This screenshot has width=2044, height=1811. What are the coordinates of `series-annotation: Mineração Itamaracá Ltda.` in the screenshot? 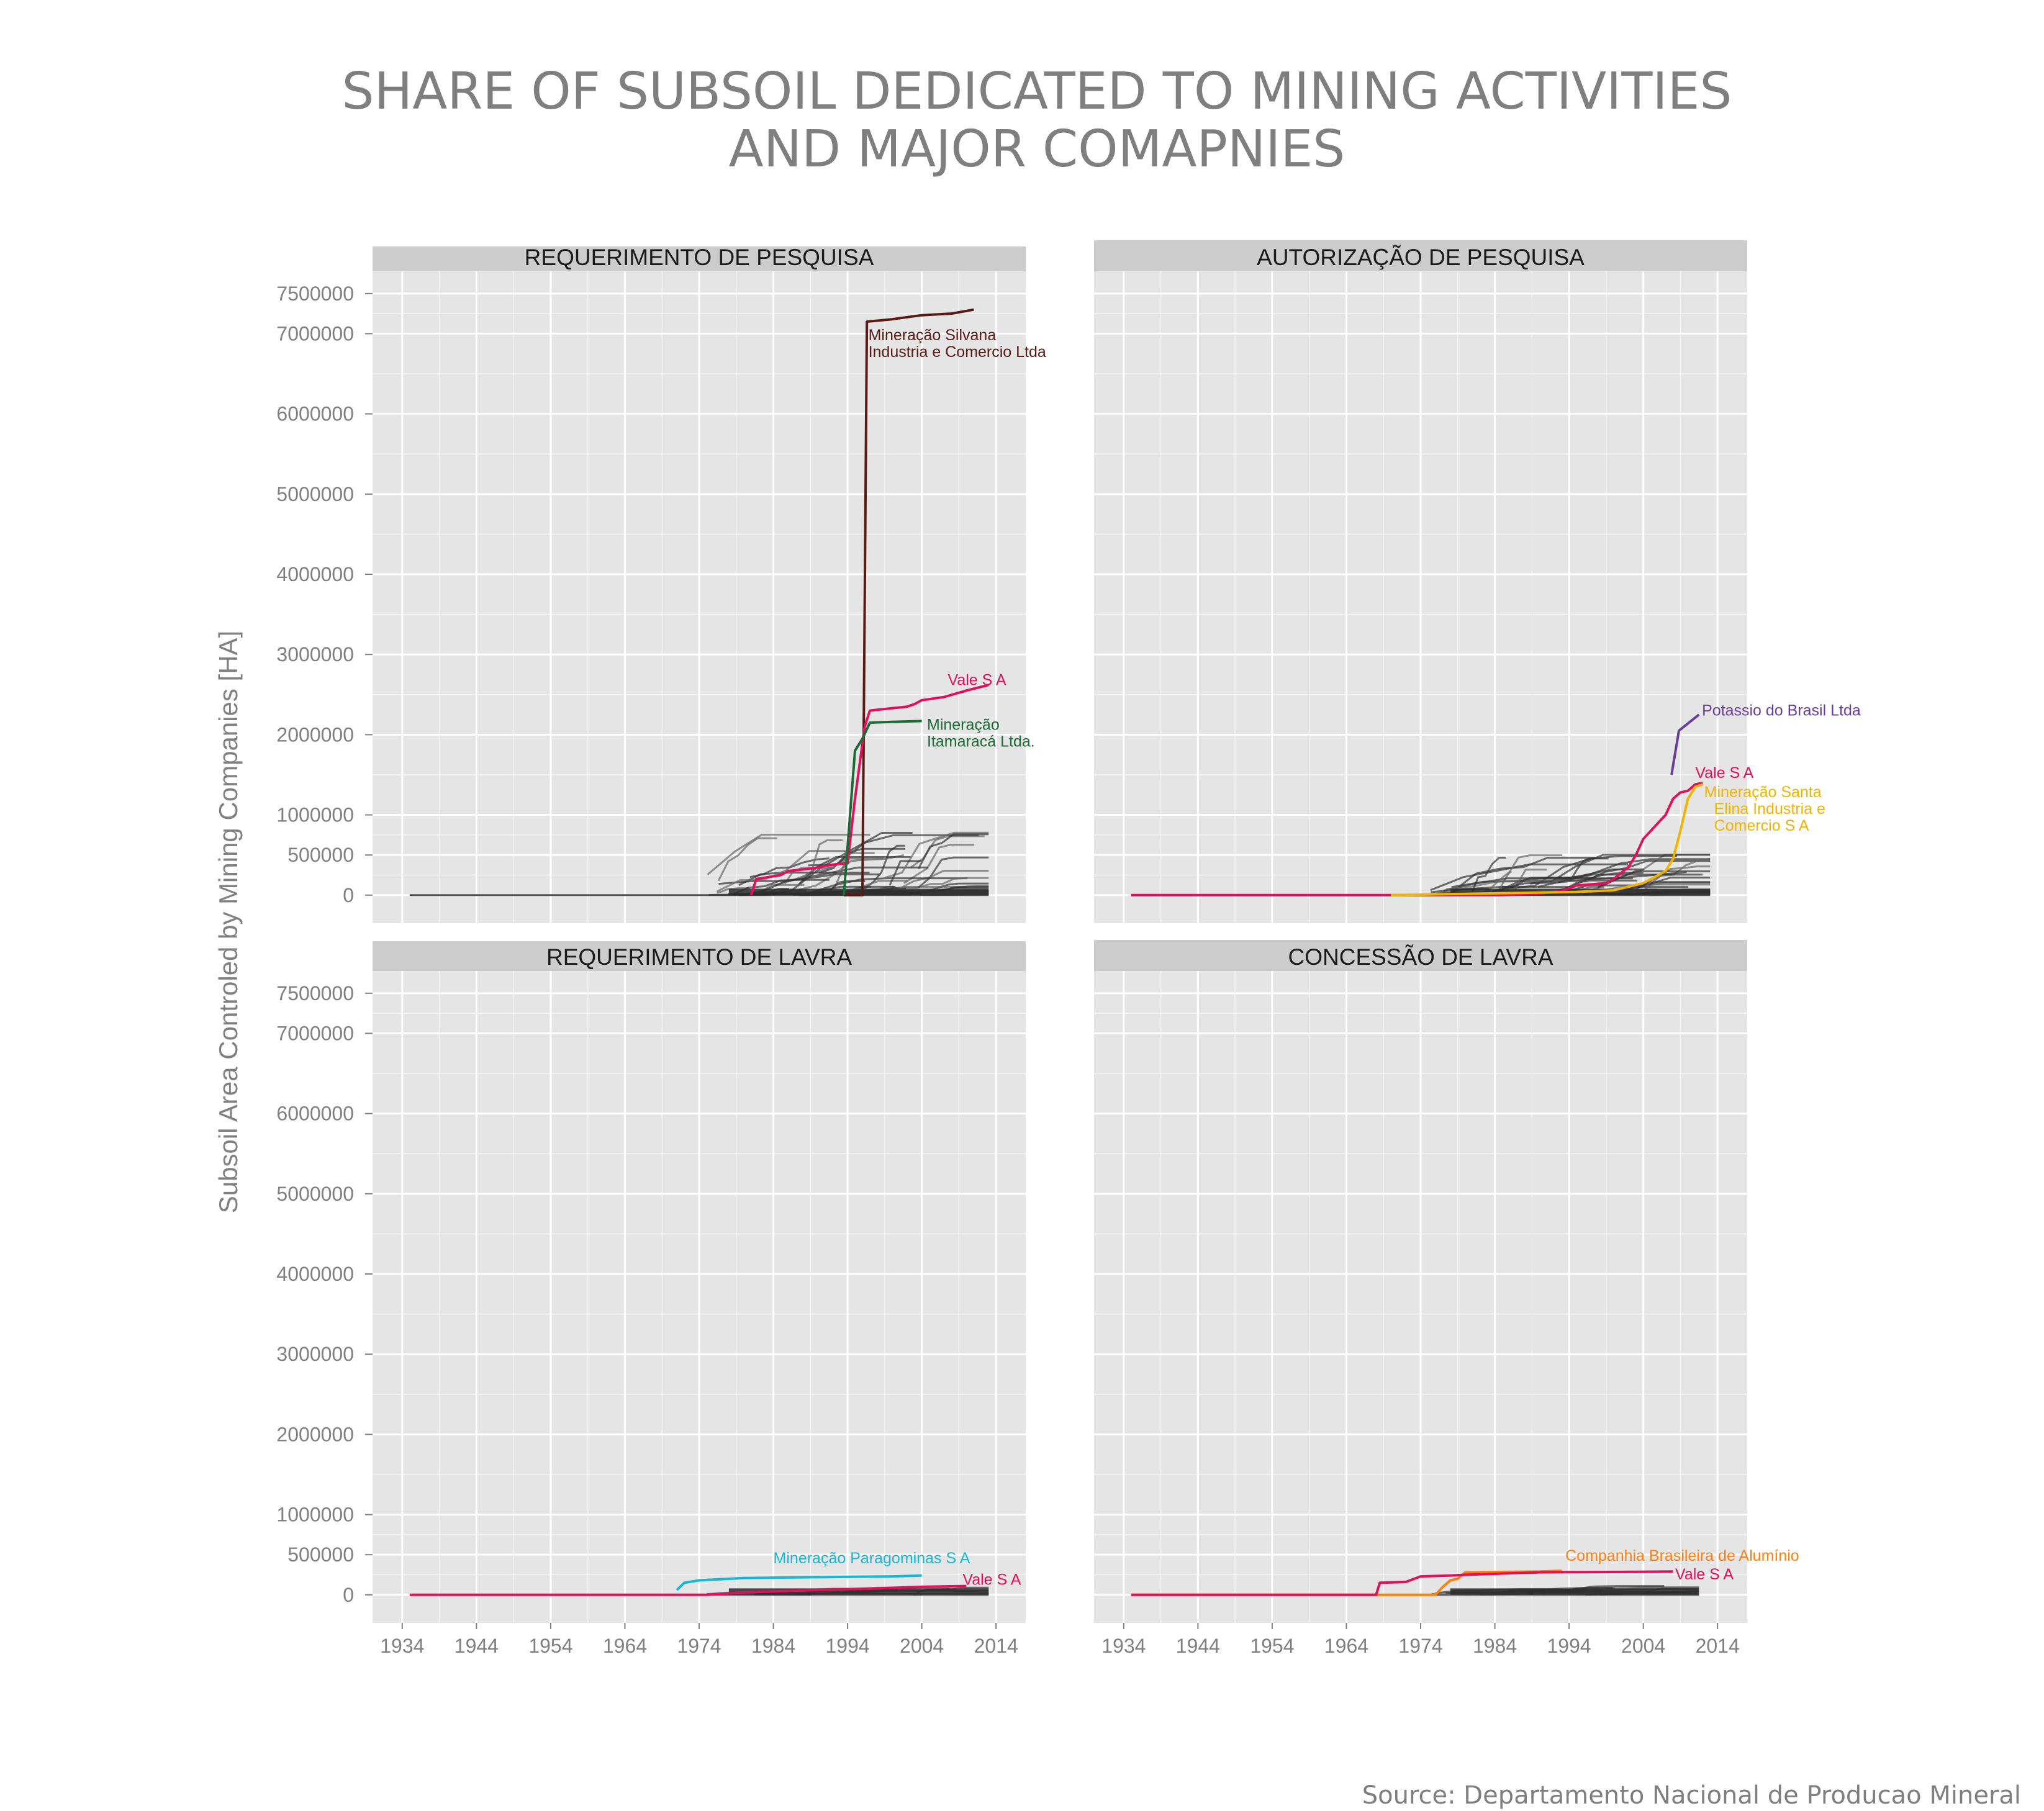 It's located at (981, 733).